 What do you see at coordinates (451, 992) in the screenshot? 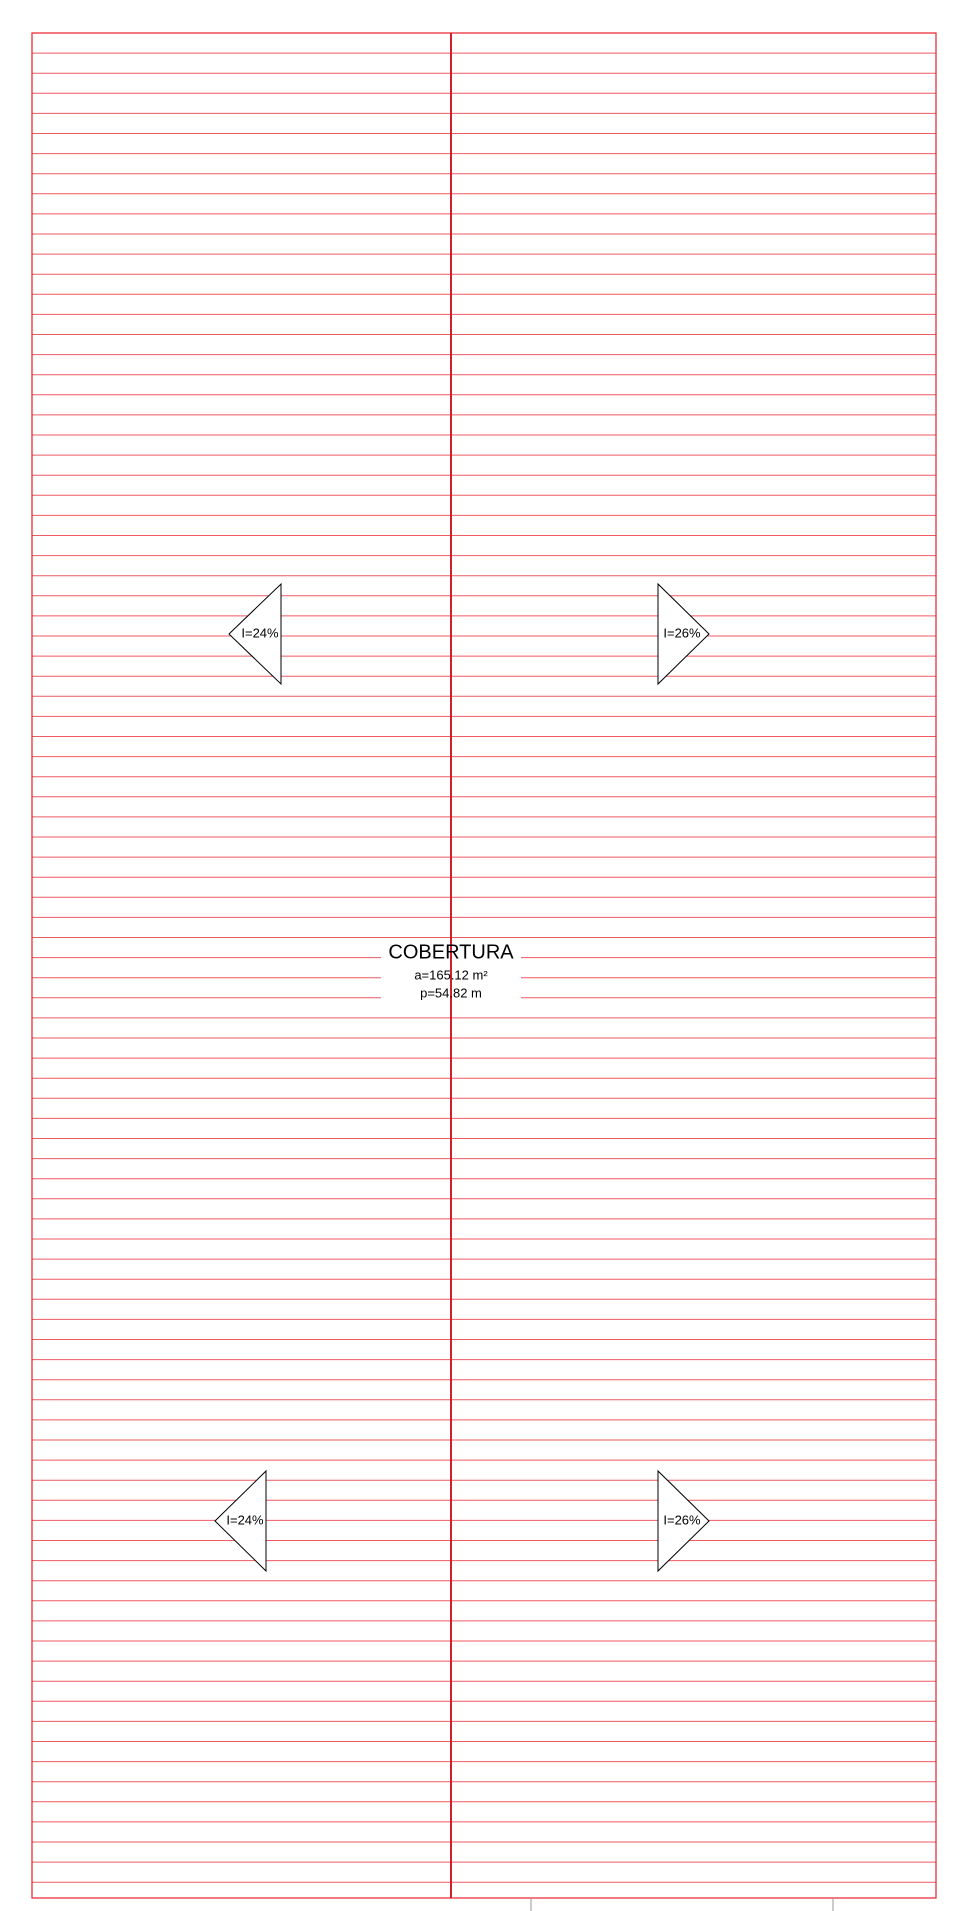
I see `room-perimeter: p=54.82 m` at bounding box center [451, 992].